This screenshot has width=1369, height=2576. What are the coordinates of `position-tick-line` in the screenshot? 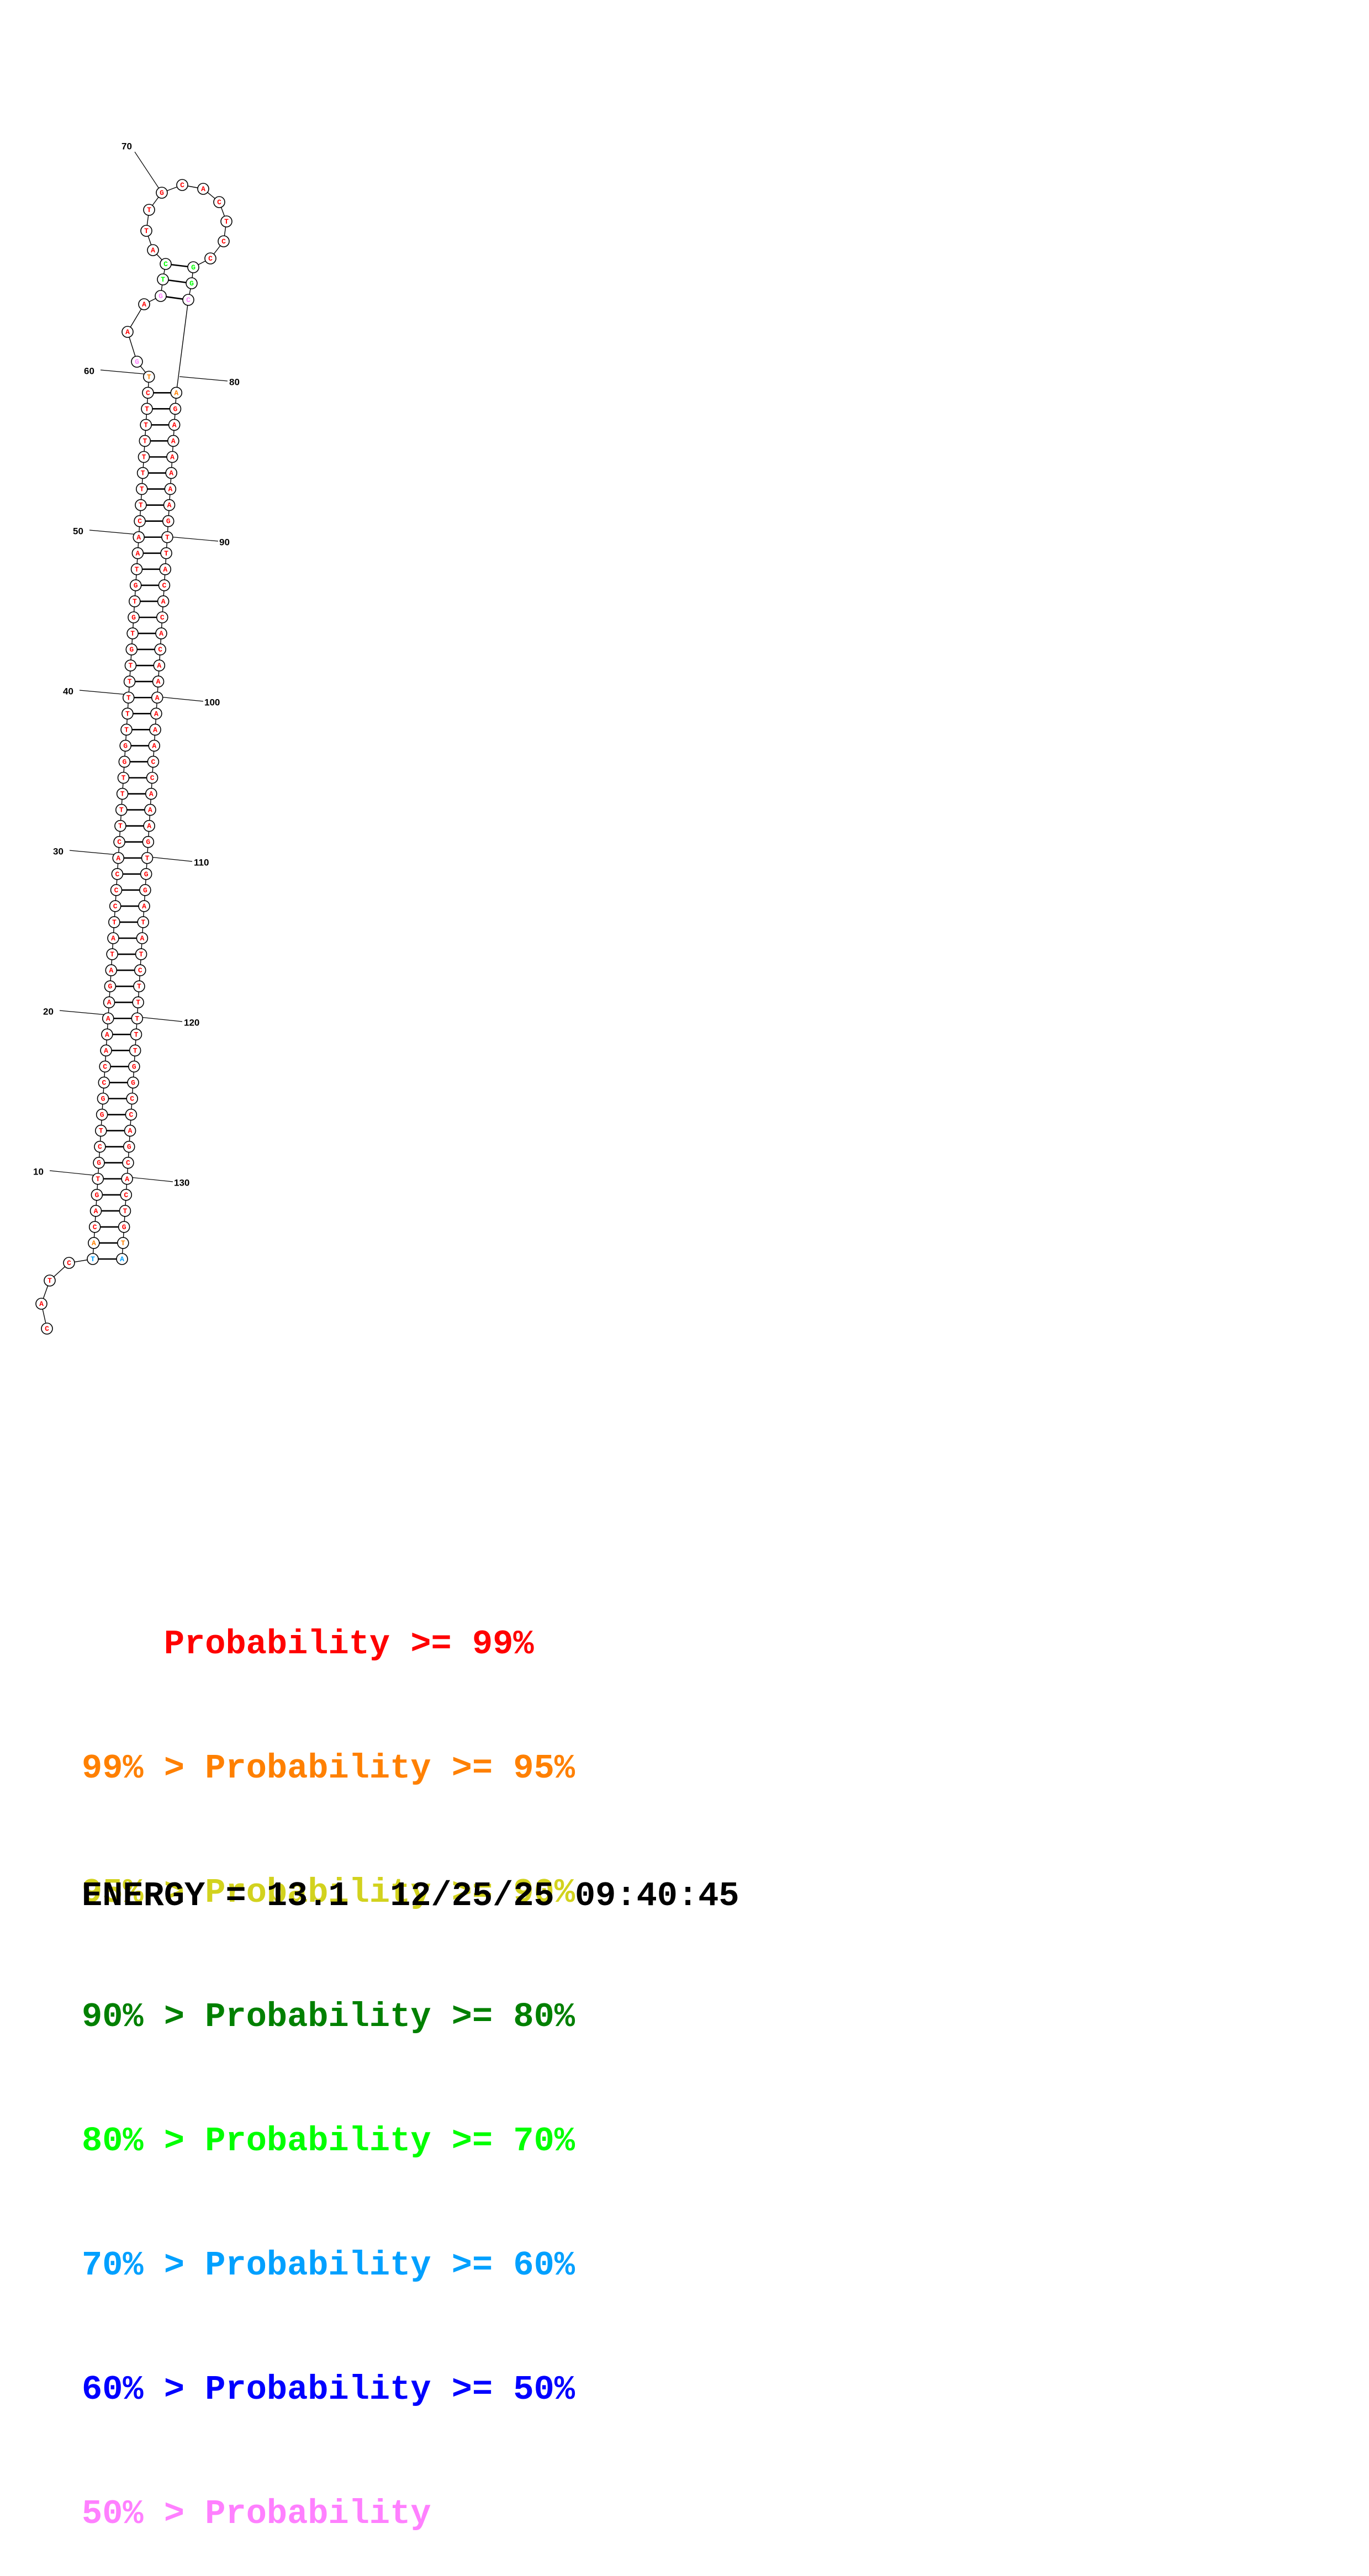 It's located at (171, 859).